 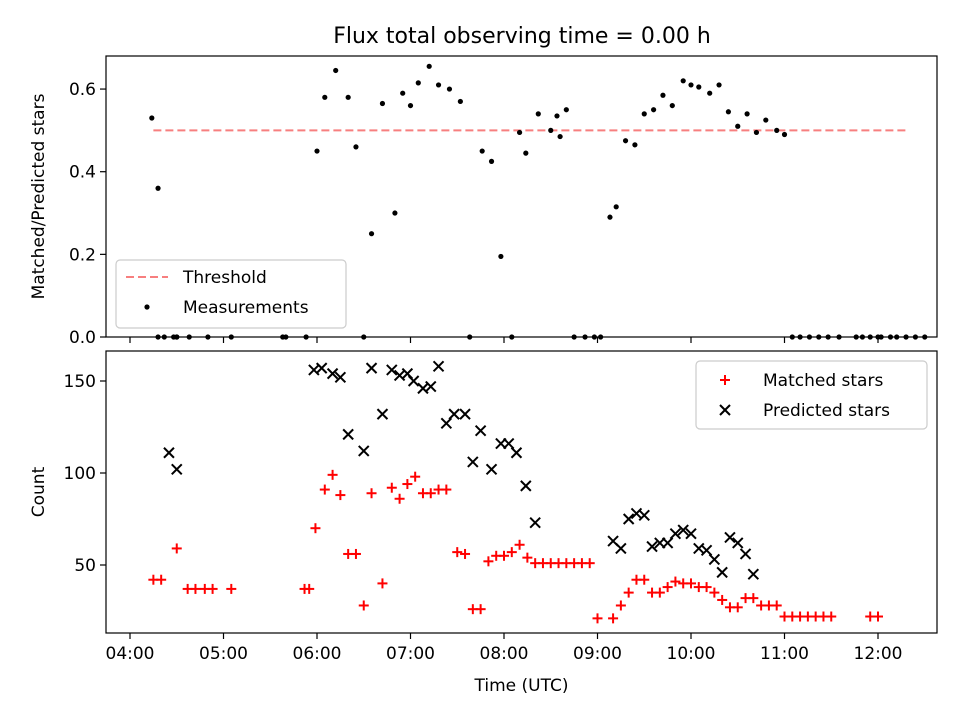 What do you see at coordinates (82, 338) in the screenshot?
I see `y-tick-label: 0.0` at bounding box center [82, 338].